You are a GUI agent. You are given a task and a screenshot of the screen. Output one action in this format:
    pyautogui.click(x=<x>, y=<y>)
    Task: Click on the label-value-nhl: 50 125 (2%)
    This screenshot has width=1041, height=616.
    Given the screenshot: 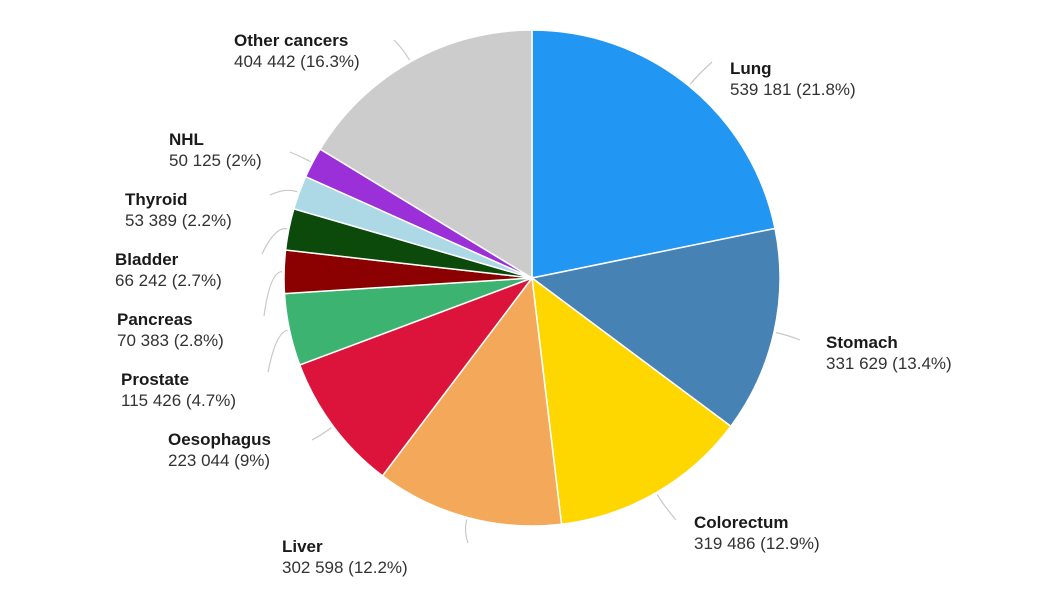 What is the action you would take?
    pyautogui.click(x=215, y=160)
    